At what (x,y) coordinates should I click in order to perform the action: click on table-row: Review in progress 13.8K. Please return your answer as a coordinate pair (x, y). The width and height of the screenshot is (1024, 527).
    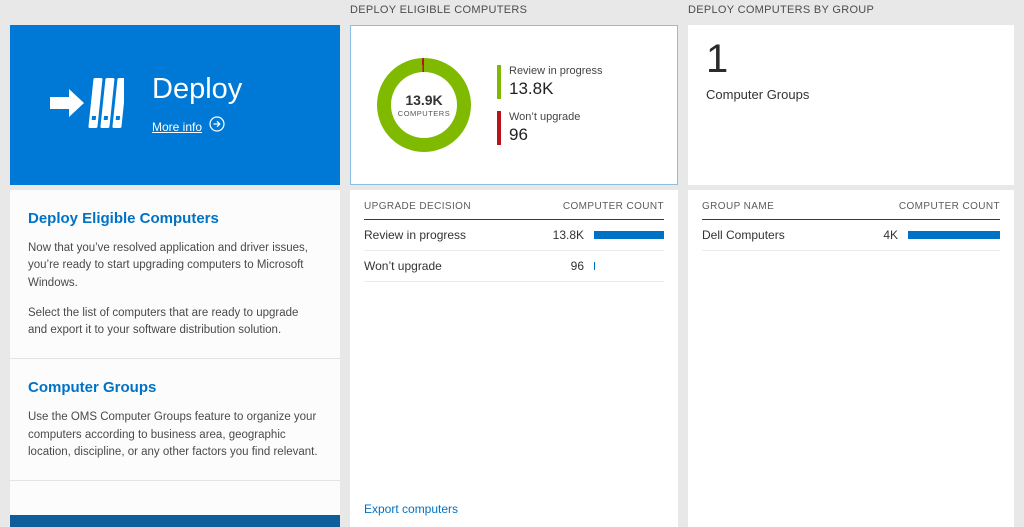
    Looking at the image, I should click on (514, 235).